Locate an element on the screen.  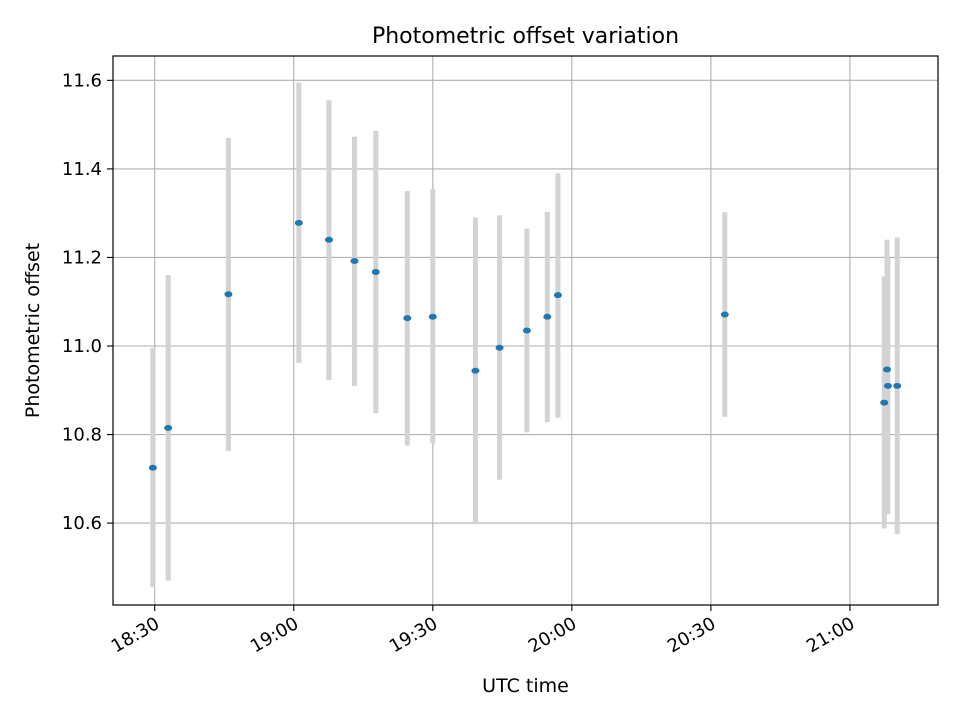
y-axis-label: Photometric offset is located at coordinates (33, 330).